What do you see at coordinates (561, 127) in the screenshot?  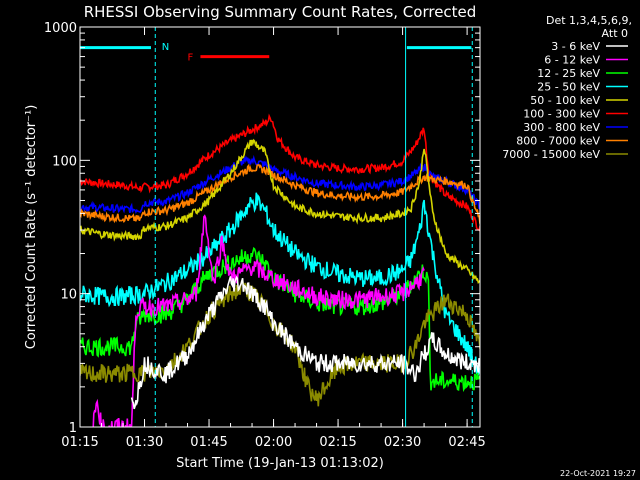 I see `legend-label: 300 - 800 keV` at bounding box center [561, 127].